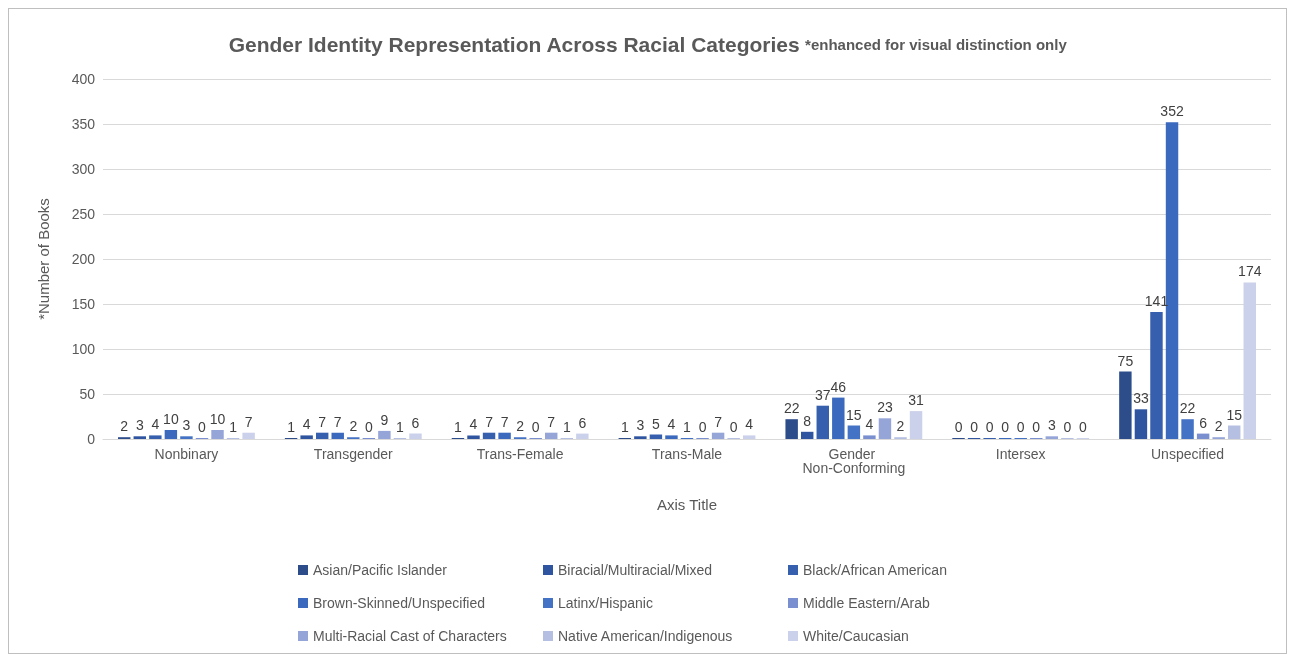 Image resolution: width=1295 pixels, height=654 pixels. I want to click on y-tick-label: 100, so click(83, 349).